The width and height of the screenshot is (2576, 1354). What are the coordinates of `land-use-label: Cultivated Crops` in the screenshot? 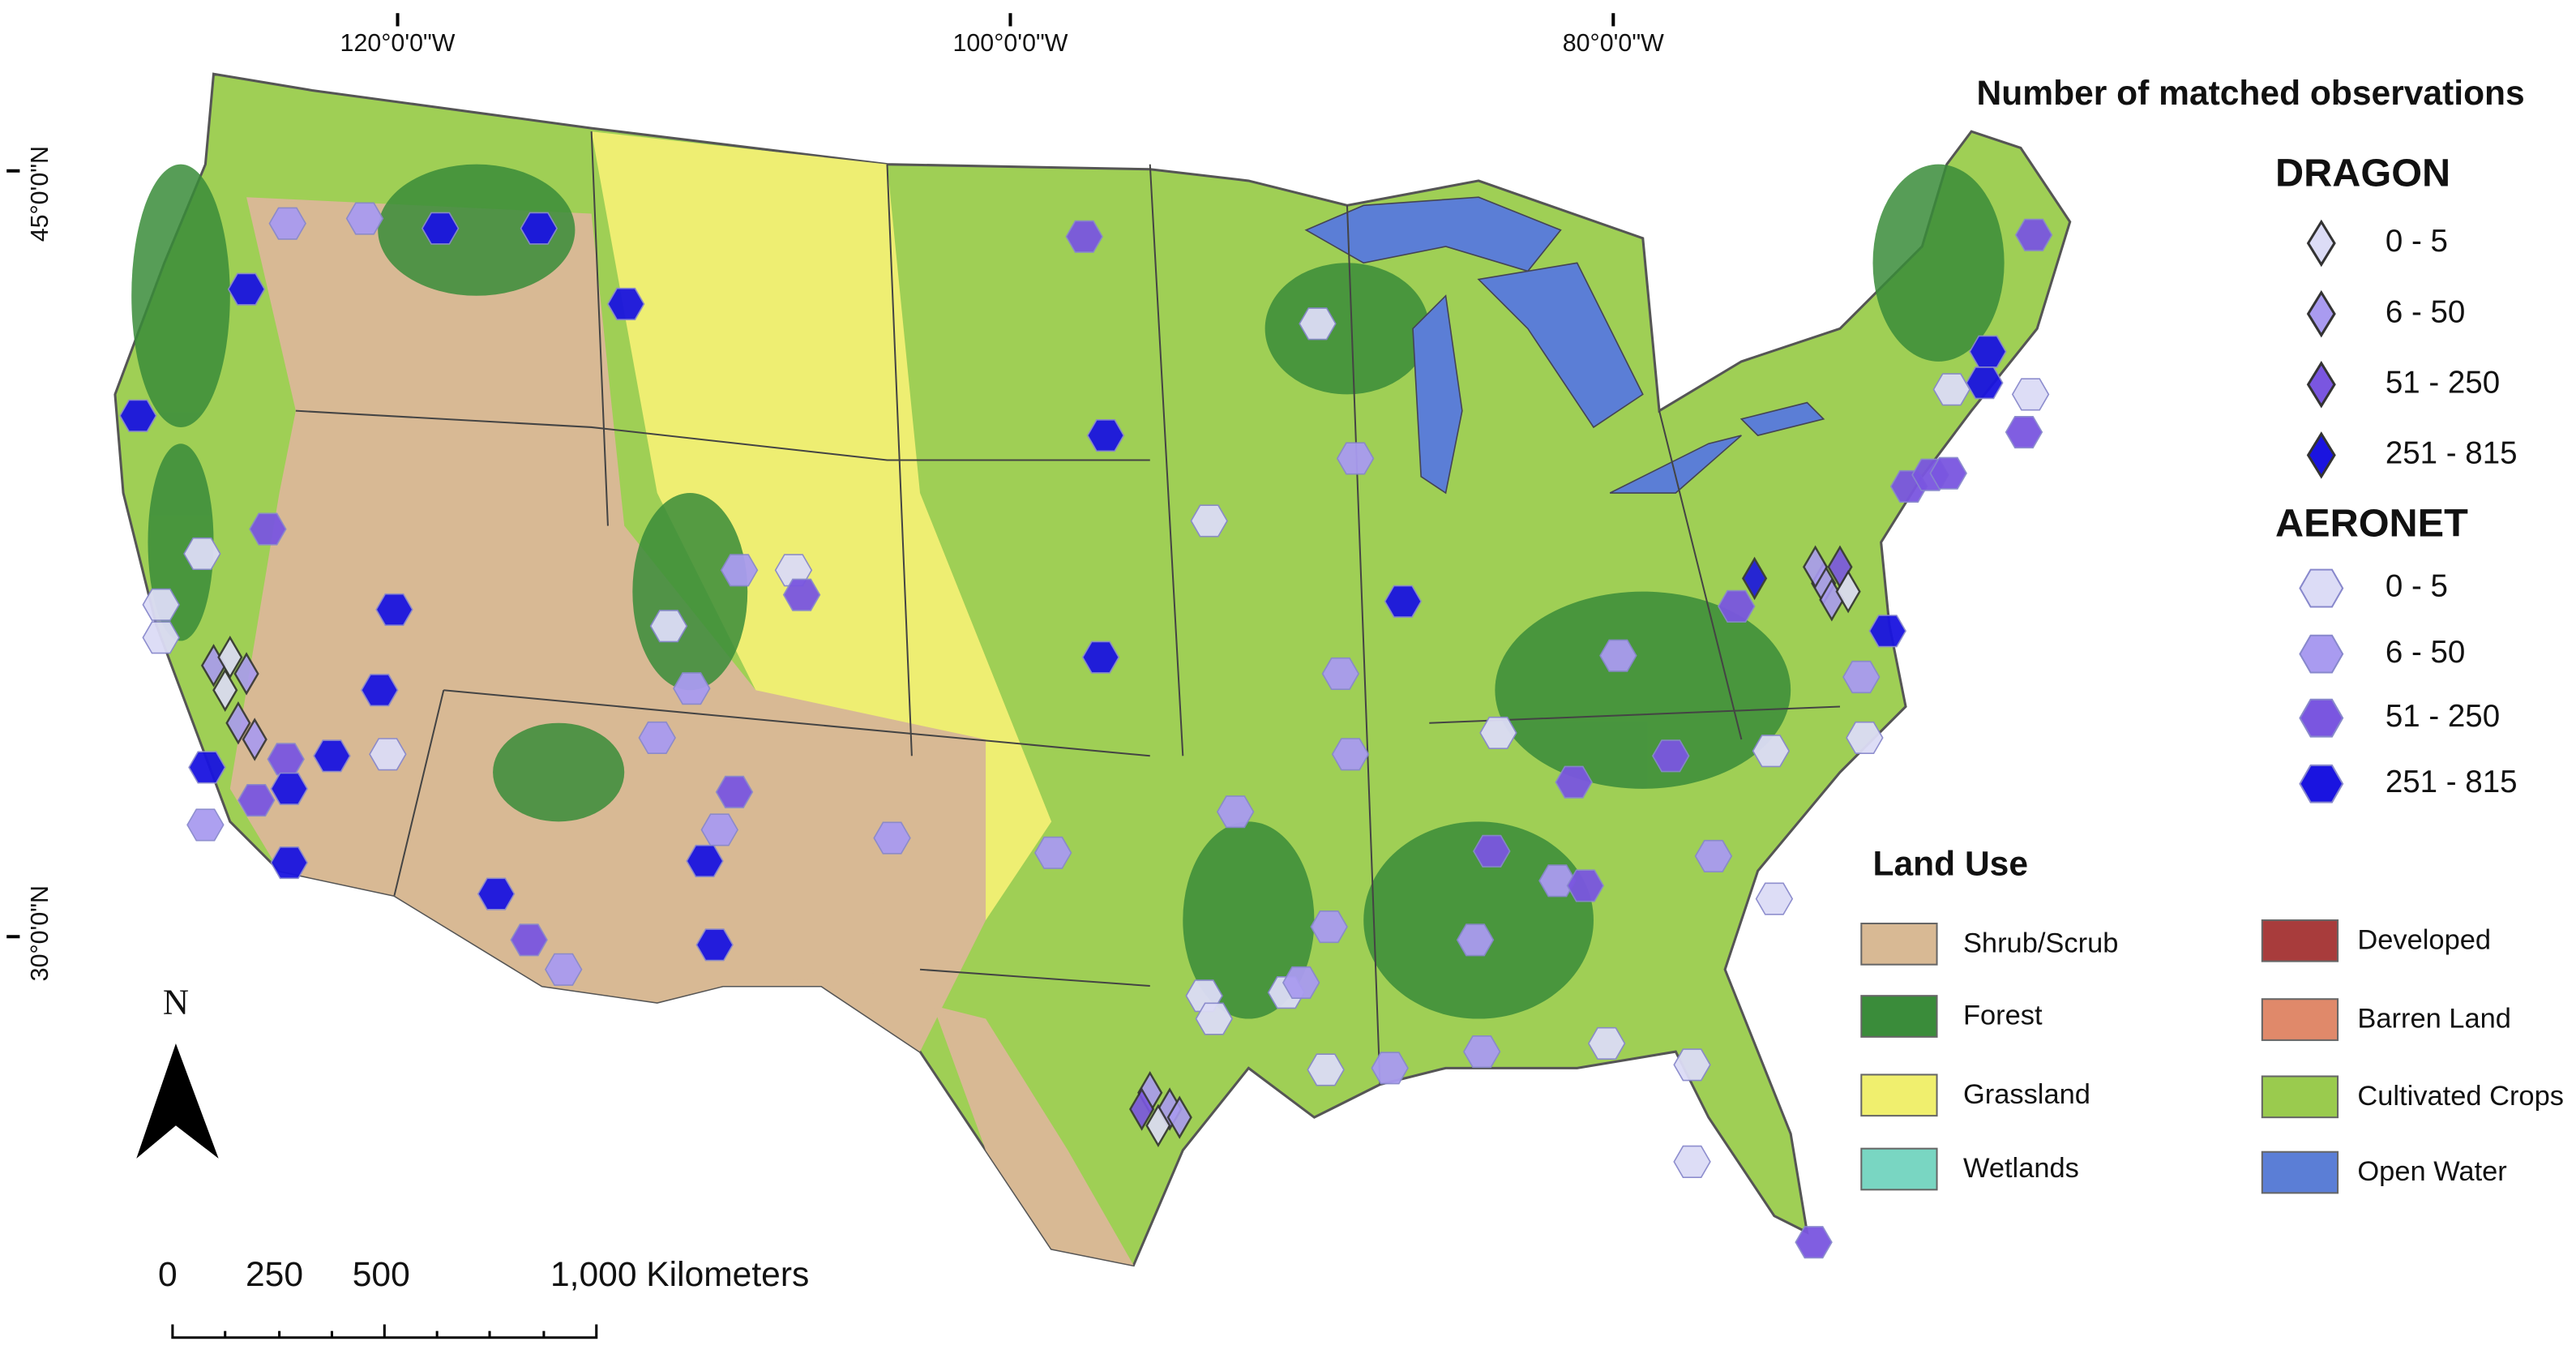 It's located at (2460, 1096).